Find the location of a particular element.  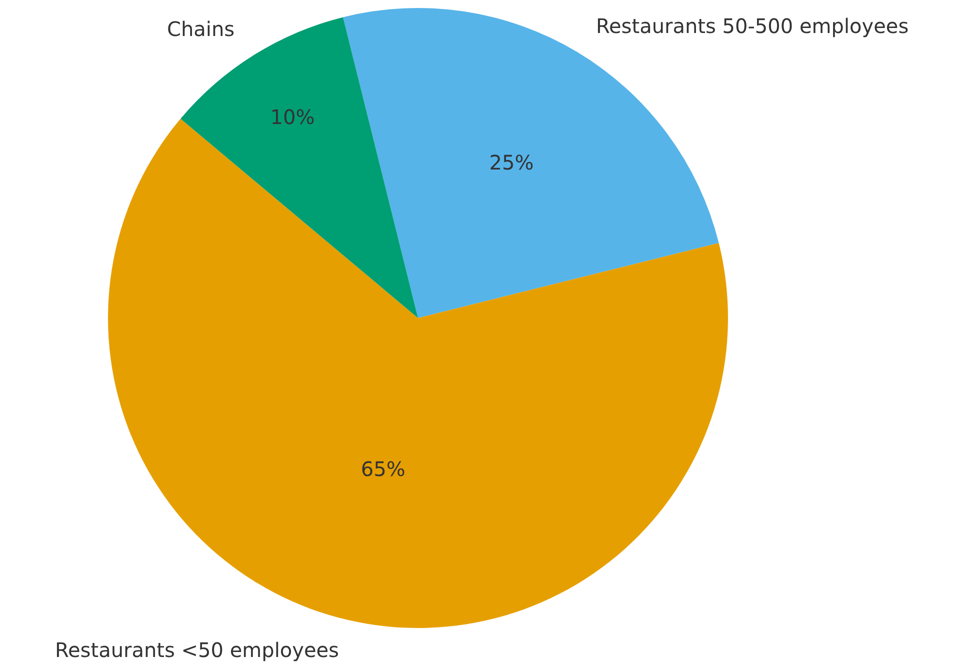

slice-label: Restaurants 50-500 employees is located at coordinates (752, 26).